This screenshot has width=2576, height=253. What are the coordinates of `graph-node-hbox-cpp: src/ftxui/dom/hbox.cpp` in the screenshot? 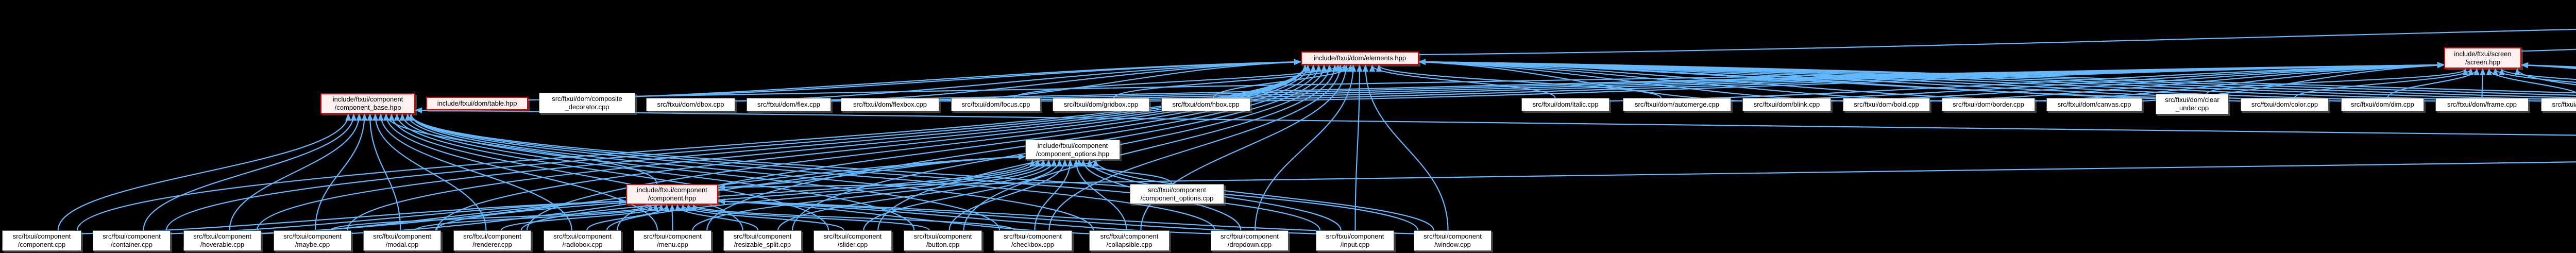 It's located at (1205, 104).